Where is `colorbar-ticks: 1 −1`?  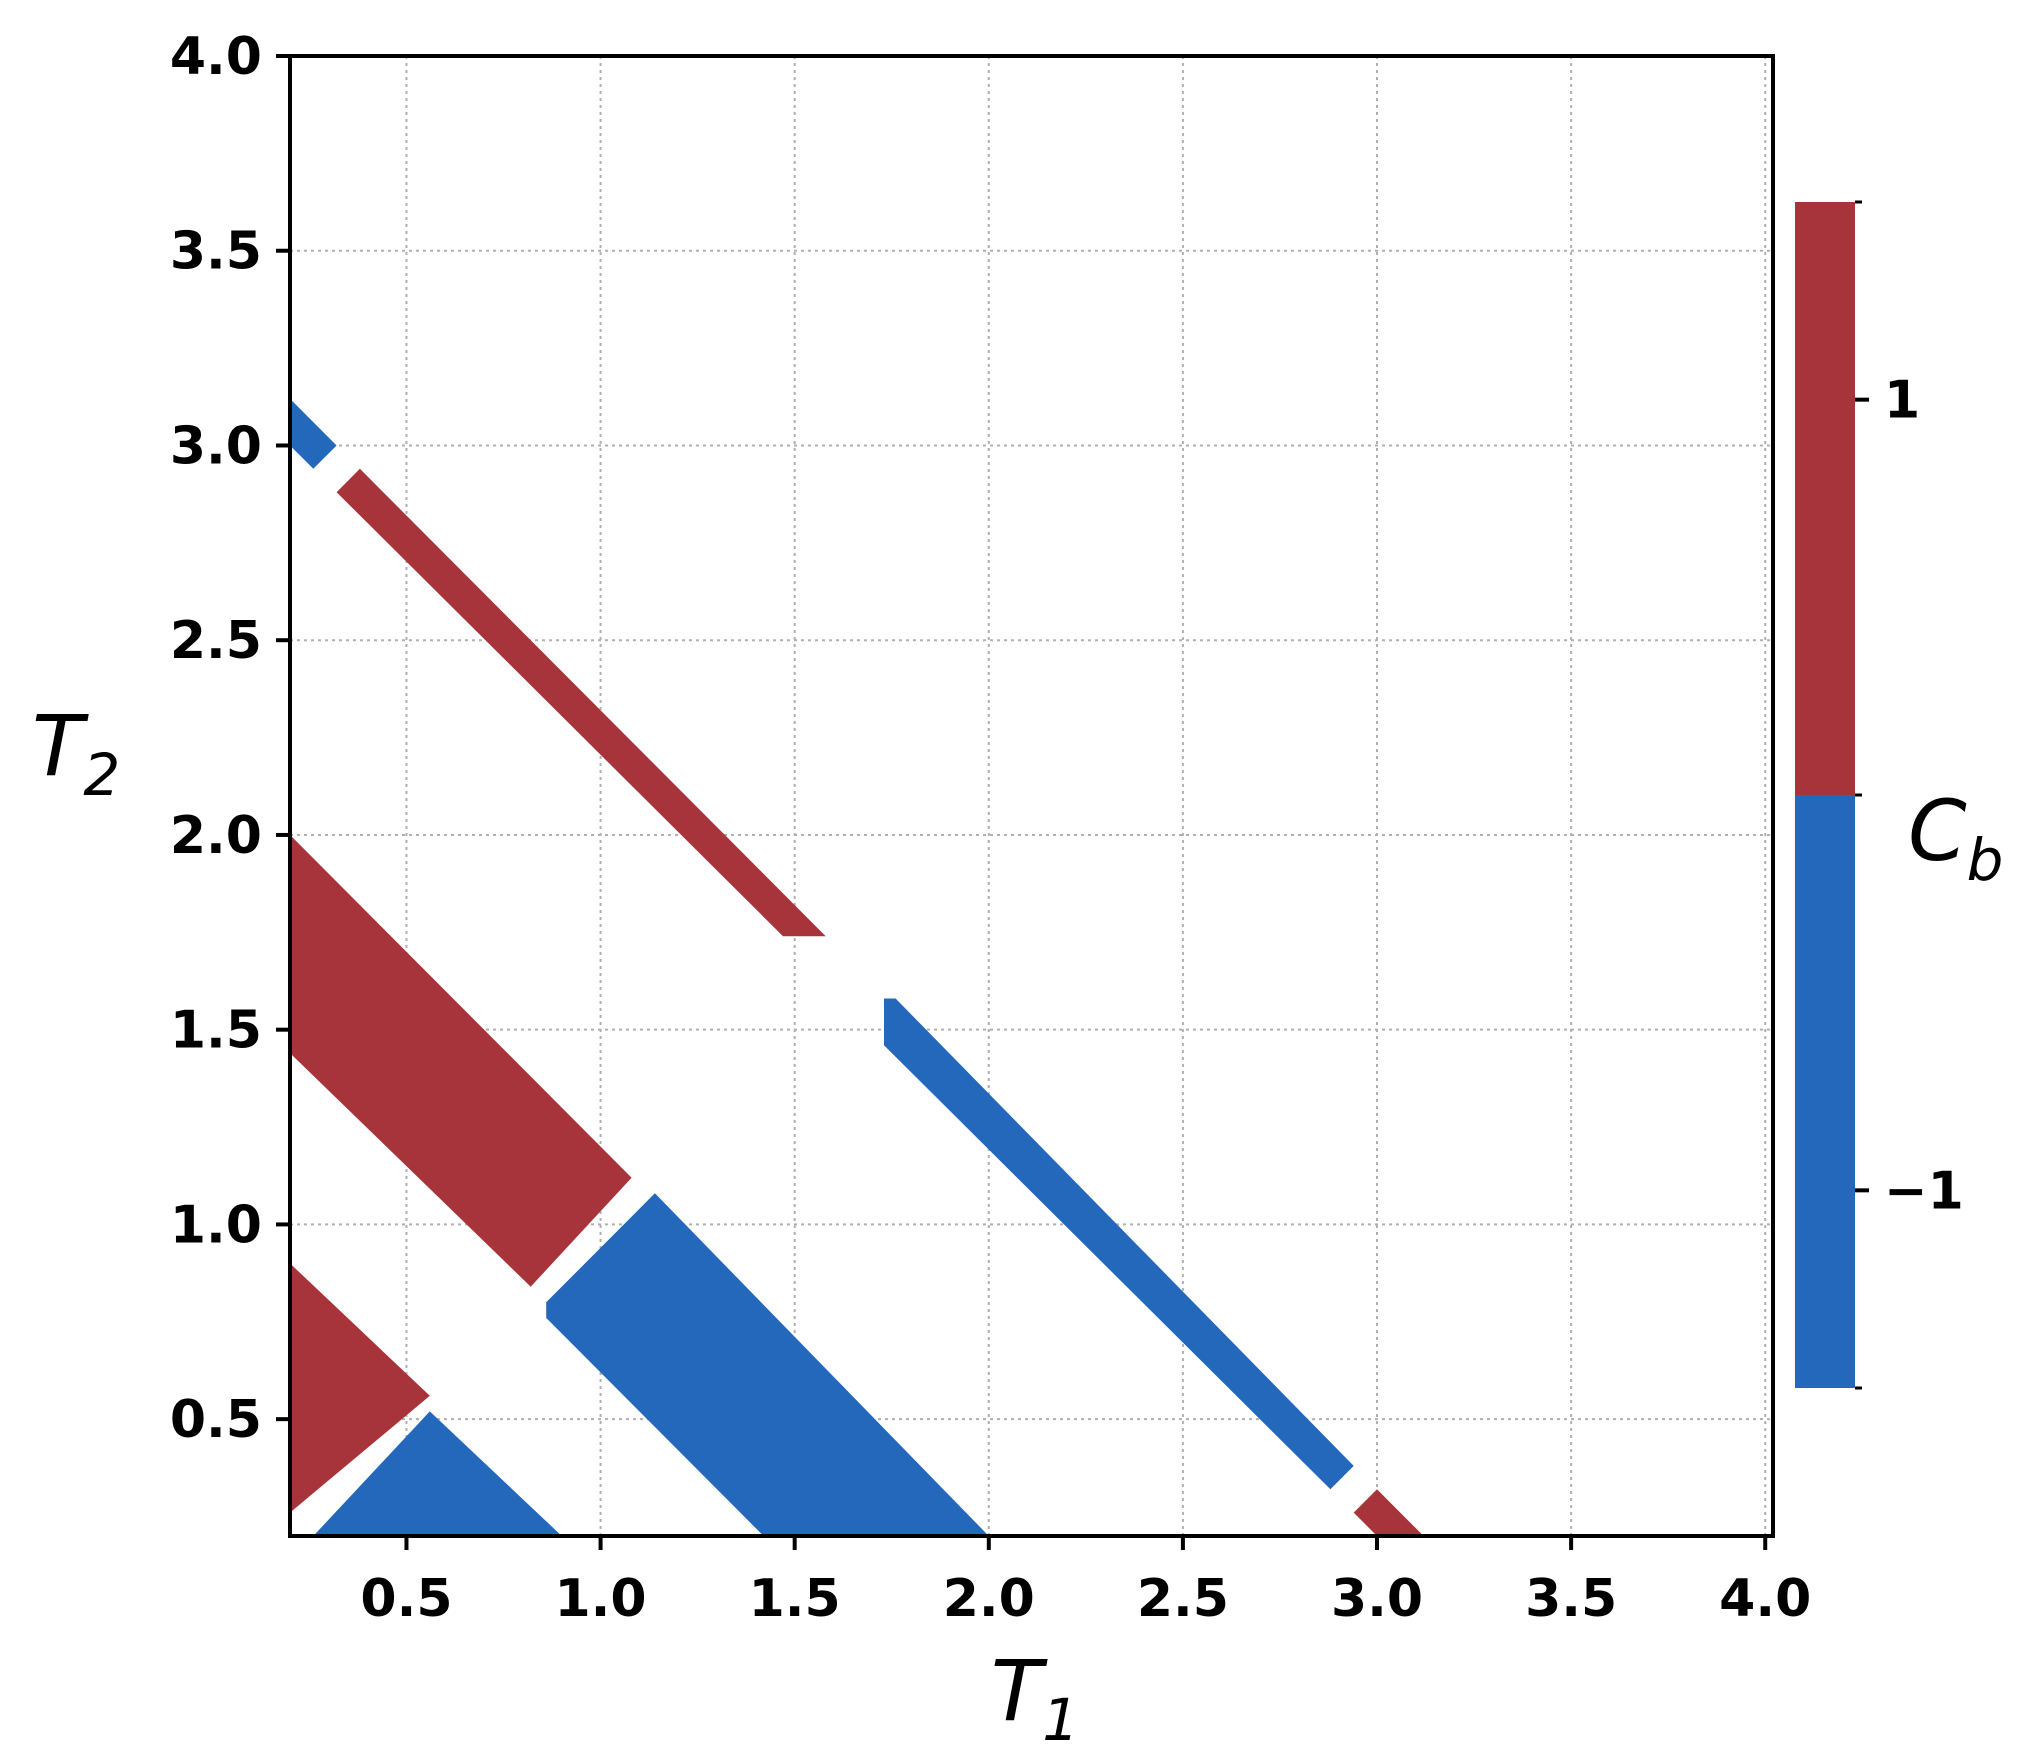 colorbar-ticks: 1 −1 is located at coordinates (1909, 795).